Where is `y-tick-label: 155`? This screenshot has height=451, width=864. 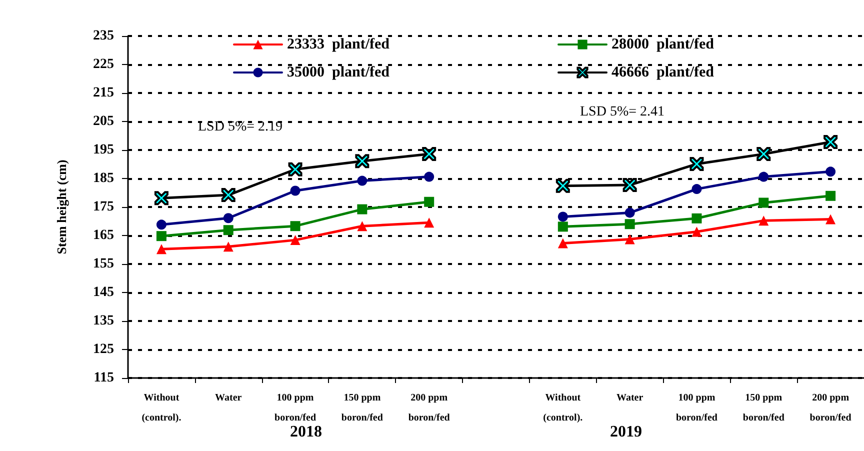 y-tick-label: 155 is located at coordinates (103, 264).